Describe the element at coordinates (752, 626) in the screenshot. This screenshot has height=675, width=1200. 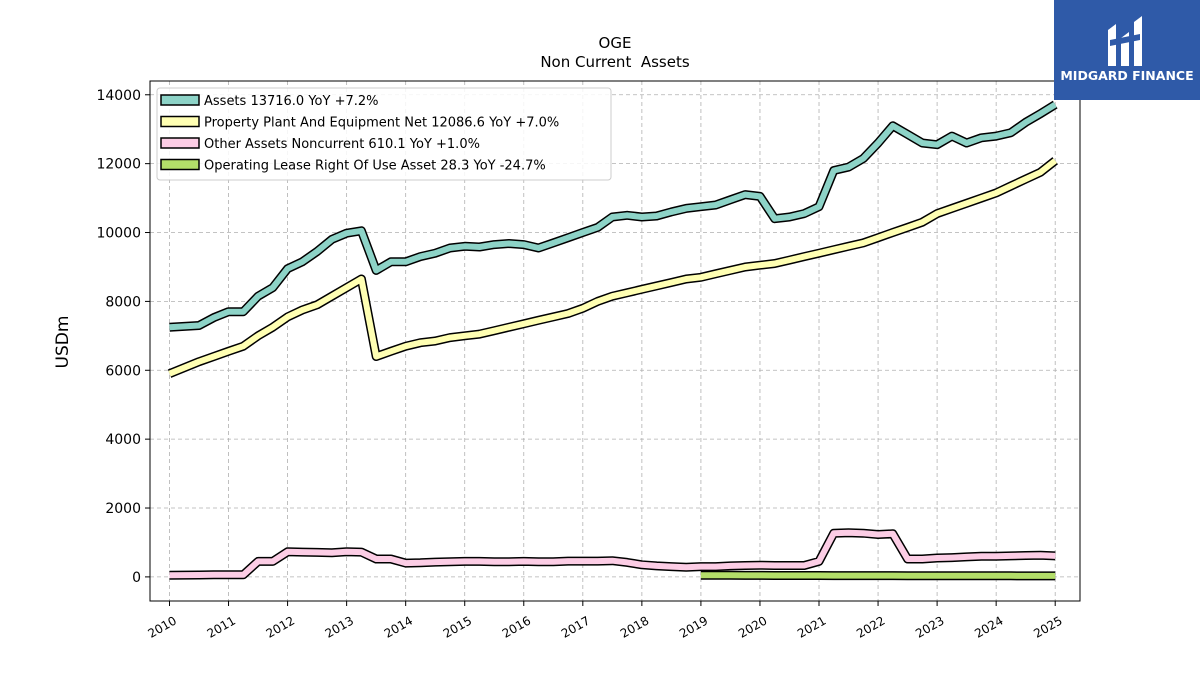
I see `x-tick-label: 2020` at that location.